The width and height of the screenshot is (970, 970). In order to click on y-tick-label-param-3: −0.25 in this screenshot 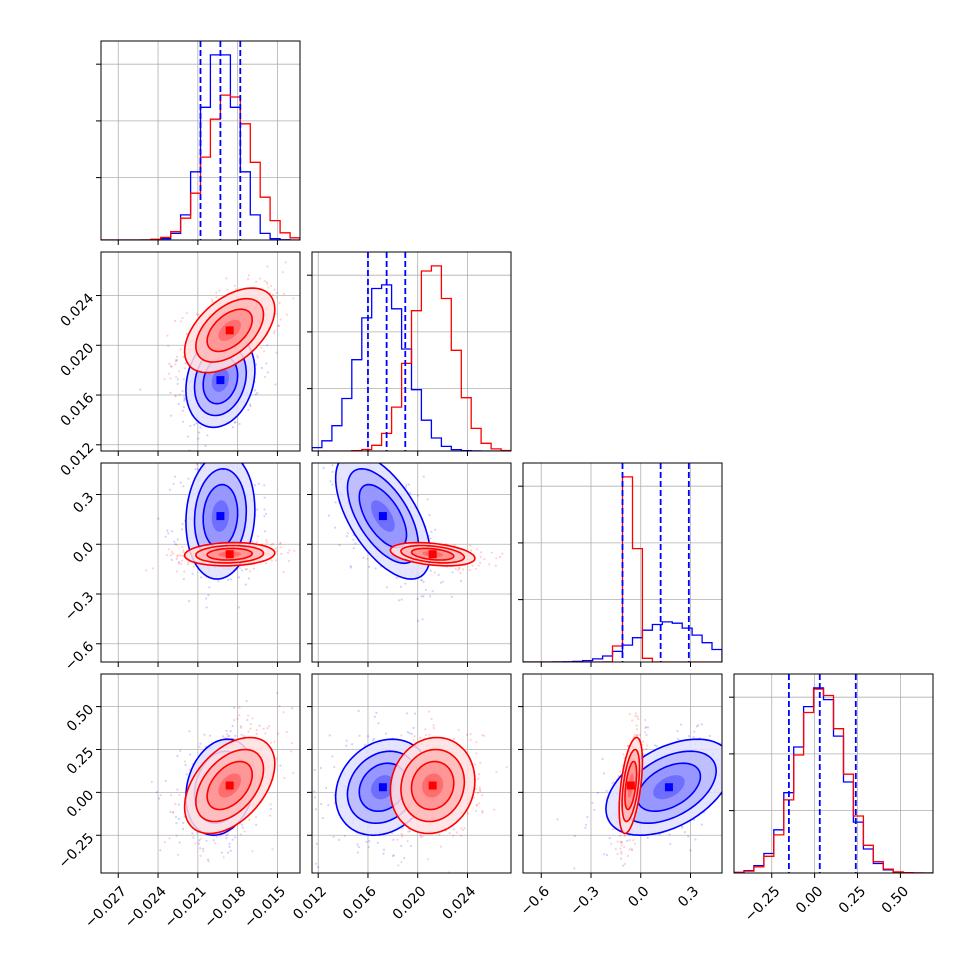, I will do `click(77, 851)`.